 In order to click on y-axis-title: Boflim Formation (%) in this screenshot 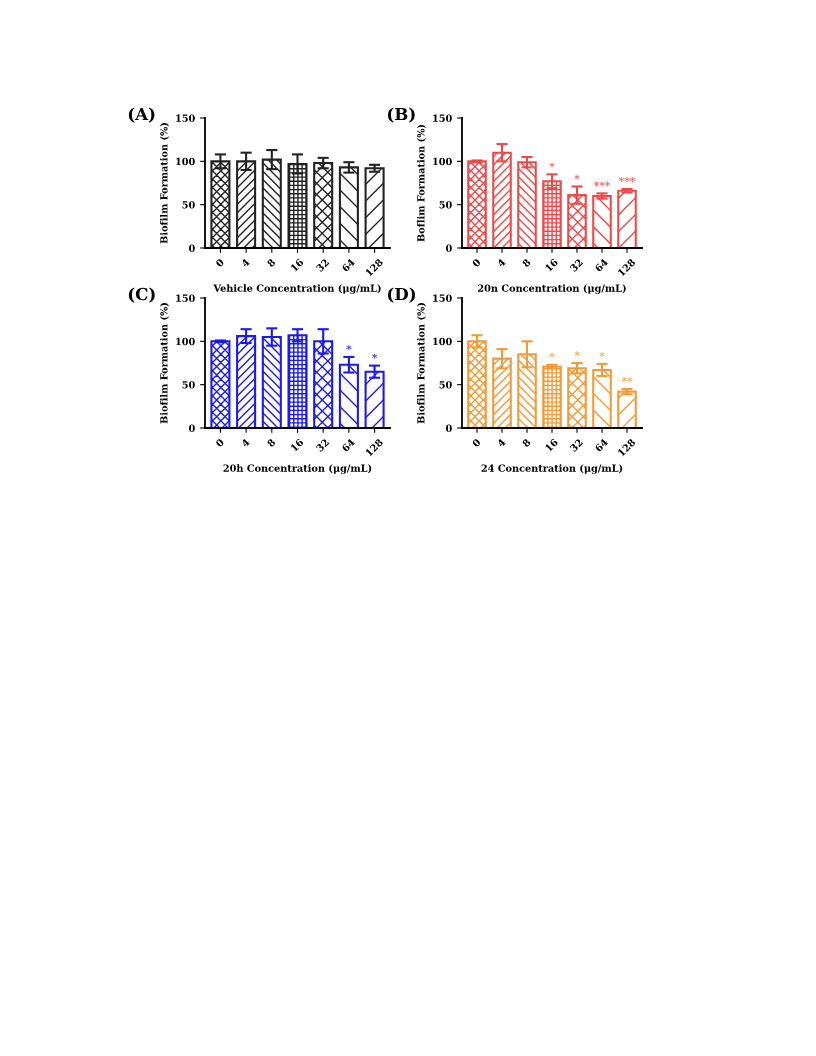, I will do `click(421, 183)`.